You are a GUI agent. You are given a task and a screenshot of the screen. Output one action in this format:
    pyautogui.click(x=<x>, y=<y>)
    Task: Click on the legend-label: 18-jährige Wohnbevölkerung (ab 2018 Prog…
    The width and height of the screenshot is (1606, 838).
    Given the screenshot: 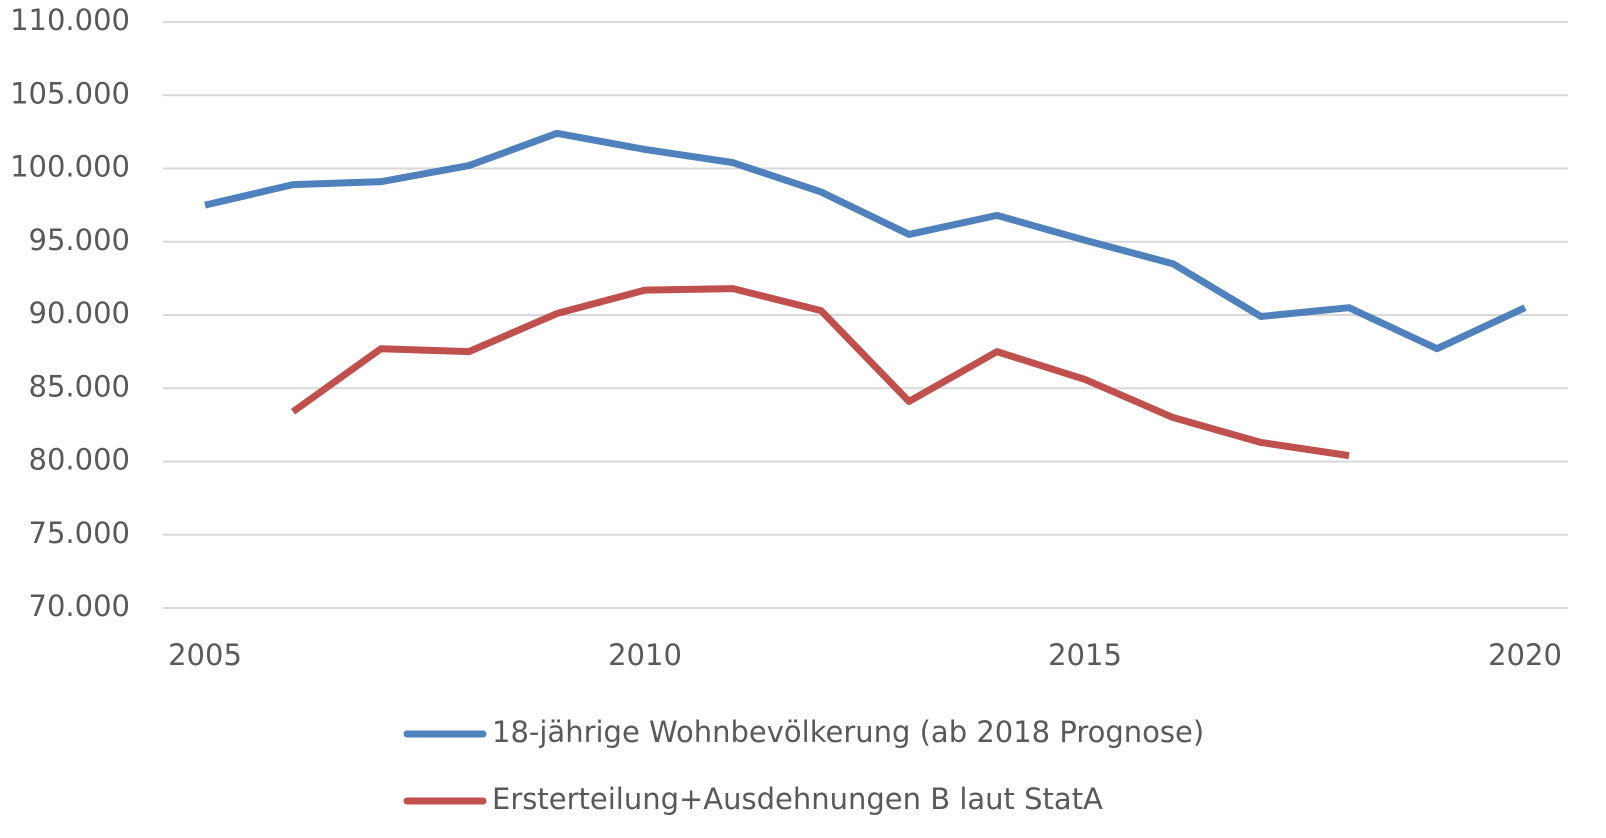 What is the action you would take?
    pyautogui.click(x=848, y=732)
    